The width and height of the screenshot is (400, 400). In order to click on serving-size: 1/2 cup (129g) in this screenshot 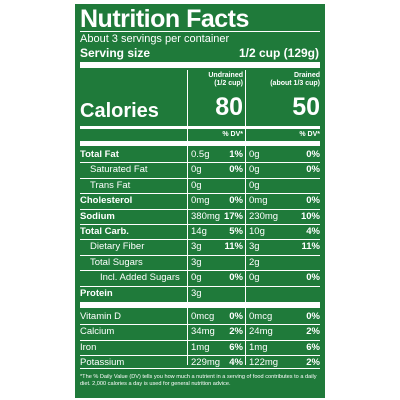, I will do `click(278, 53)`.